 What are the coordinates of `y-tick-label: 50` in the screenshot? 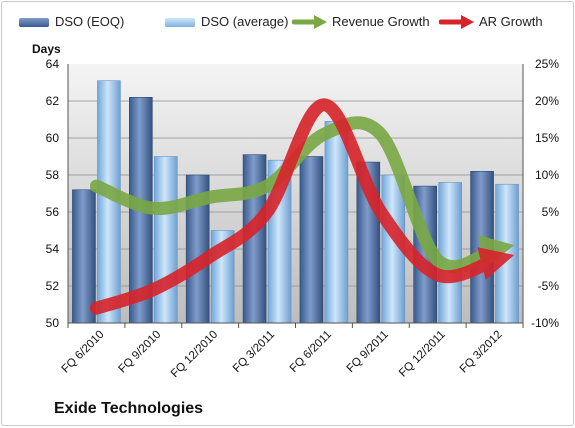 It's located at (53, 323).